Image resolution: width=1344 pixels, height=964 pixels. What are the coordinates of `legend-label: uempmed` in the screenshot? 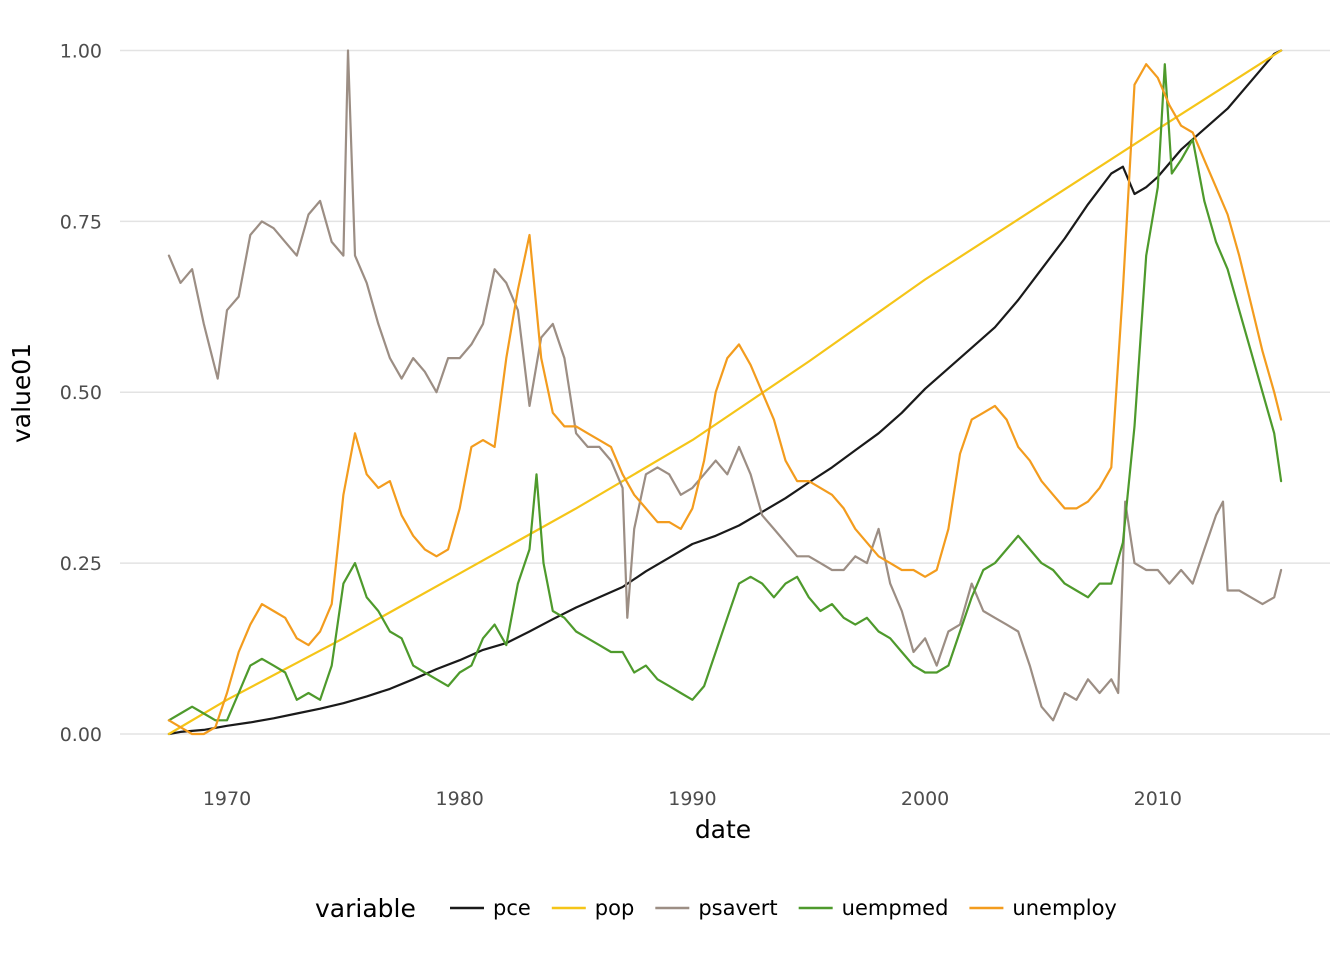 It's located at (895, 908).